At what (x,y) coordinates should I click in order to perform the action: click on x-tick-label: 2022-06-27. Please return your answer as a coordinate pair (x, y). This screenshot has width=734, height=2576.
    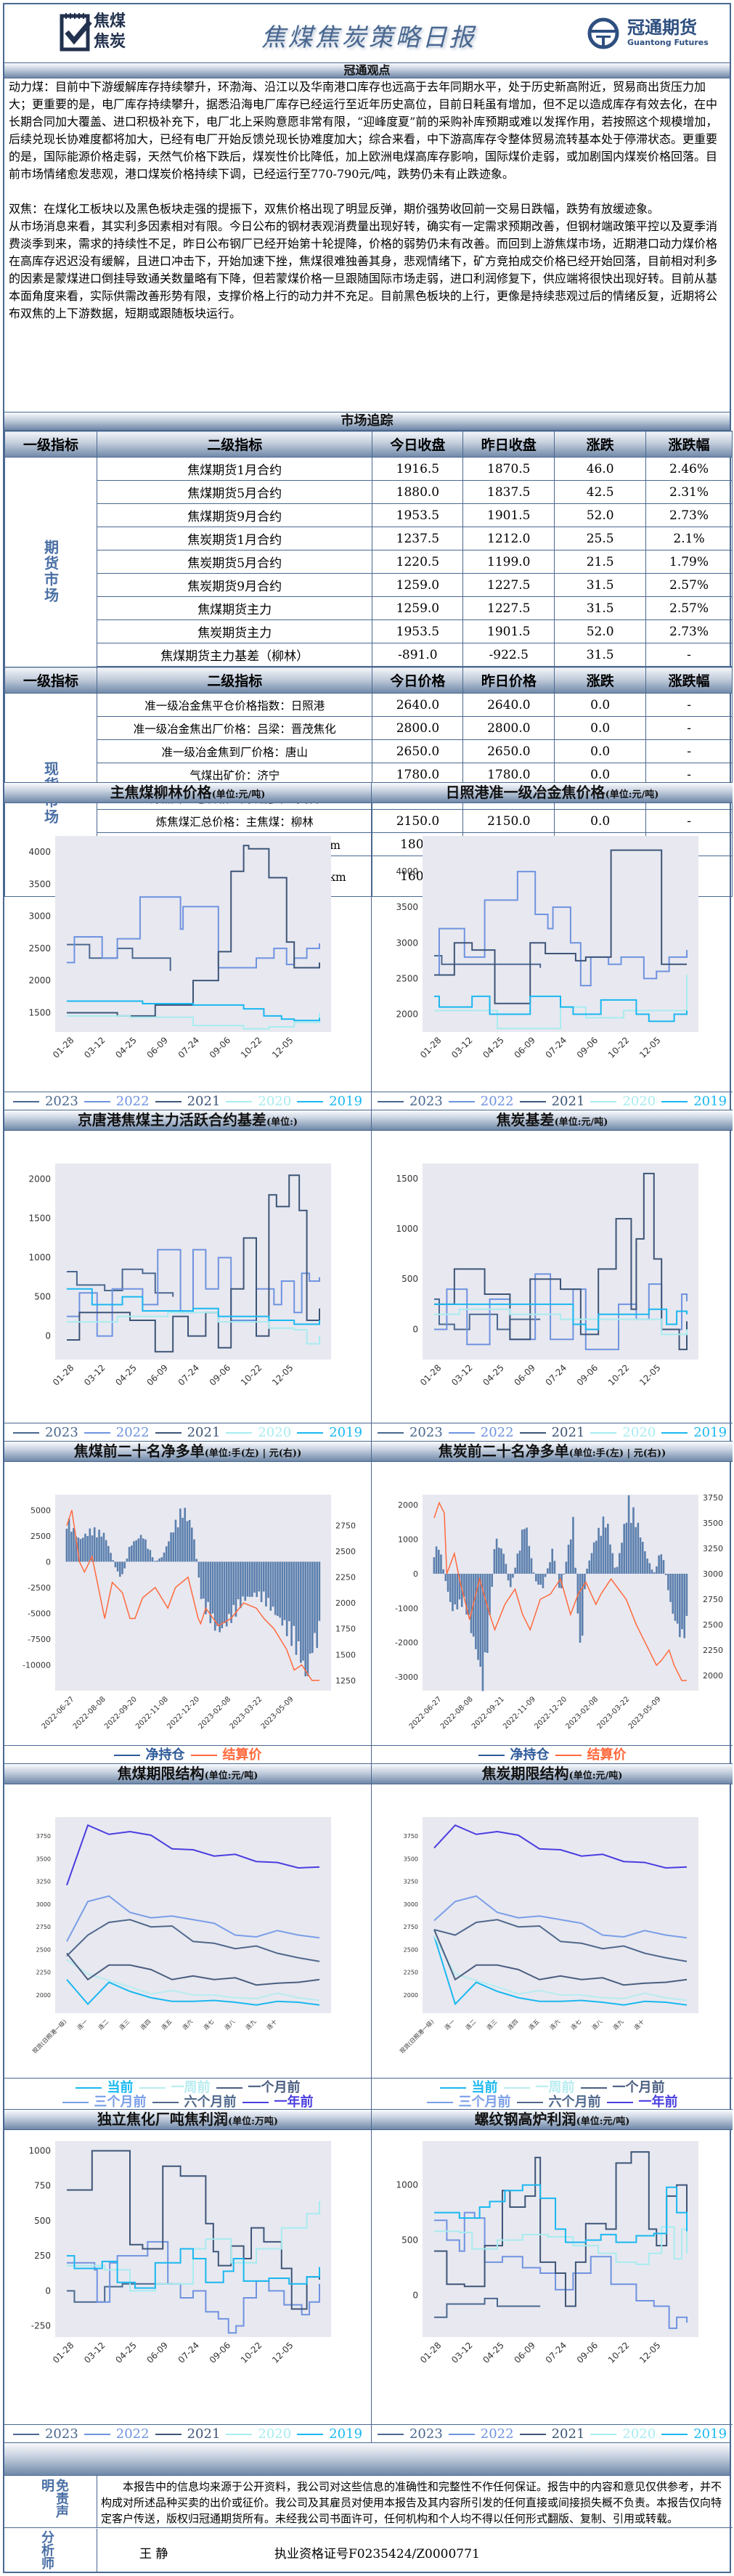
    Looking at the image, I should click on (426, 1713).